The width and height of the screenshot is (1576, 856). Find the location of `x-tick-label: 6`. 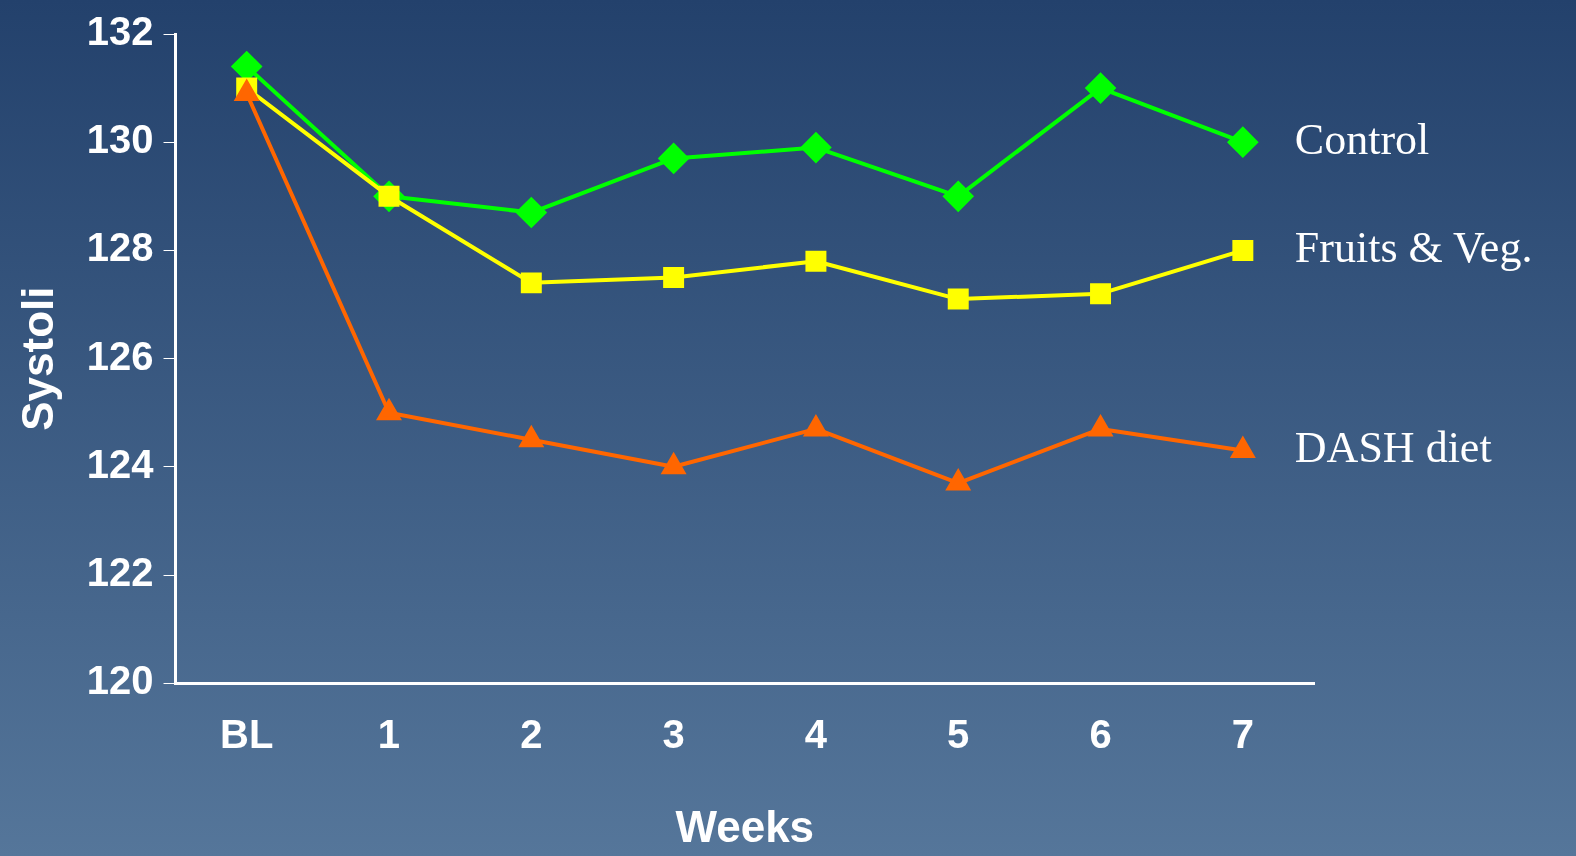

x-tick-label: 6 is located at coordinates (1100, 734).